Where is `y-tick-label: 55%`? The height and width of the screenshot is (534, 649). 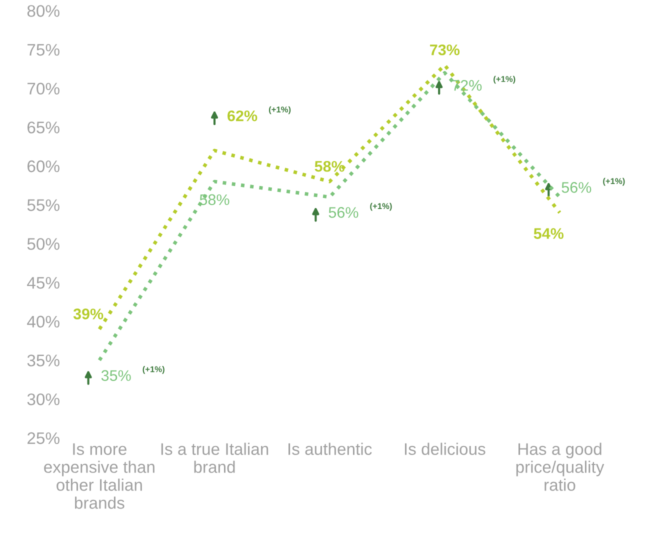 y-tick-label: 55% is located at coordinates (43, 205).